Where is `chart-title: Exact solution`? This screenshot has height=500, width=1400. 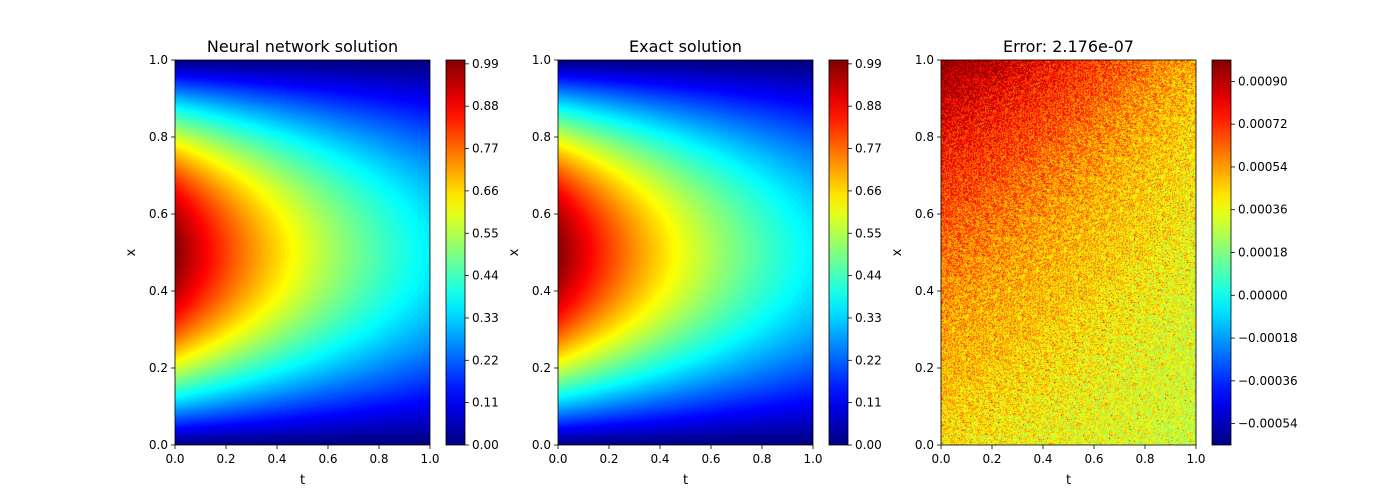
chart-title: Exact solution is located at coordinates (685, 46).